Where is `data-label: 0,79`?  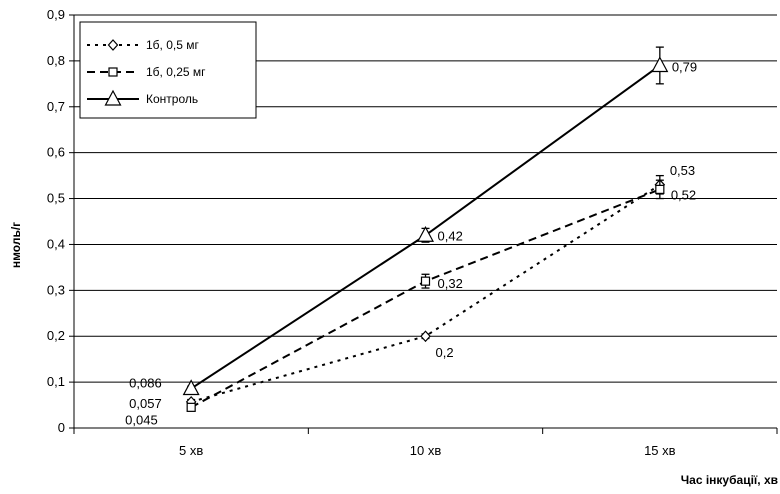
data-label: 0,79 is located at coordinates (684, 66).